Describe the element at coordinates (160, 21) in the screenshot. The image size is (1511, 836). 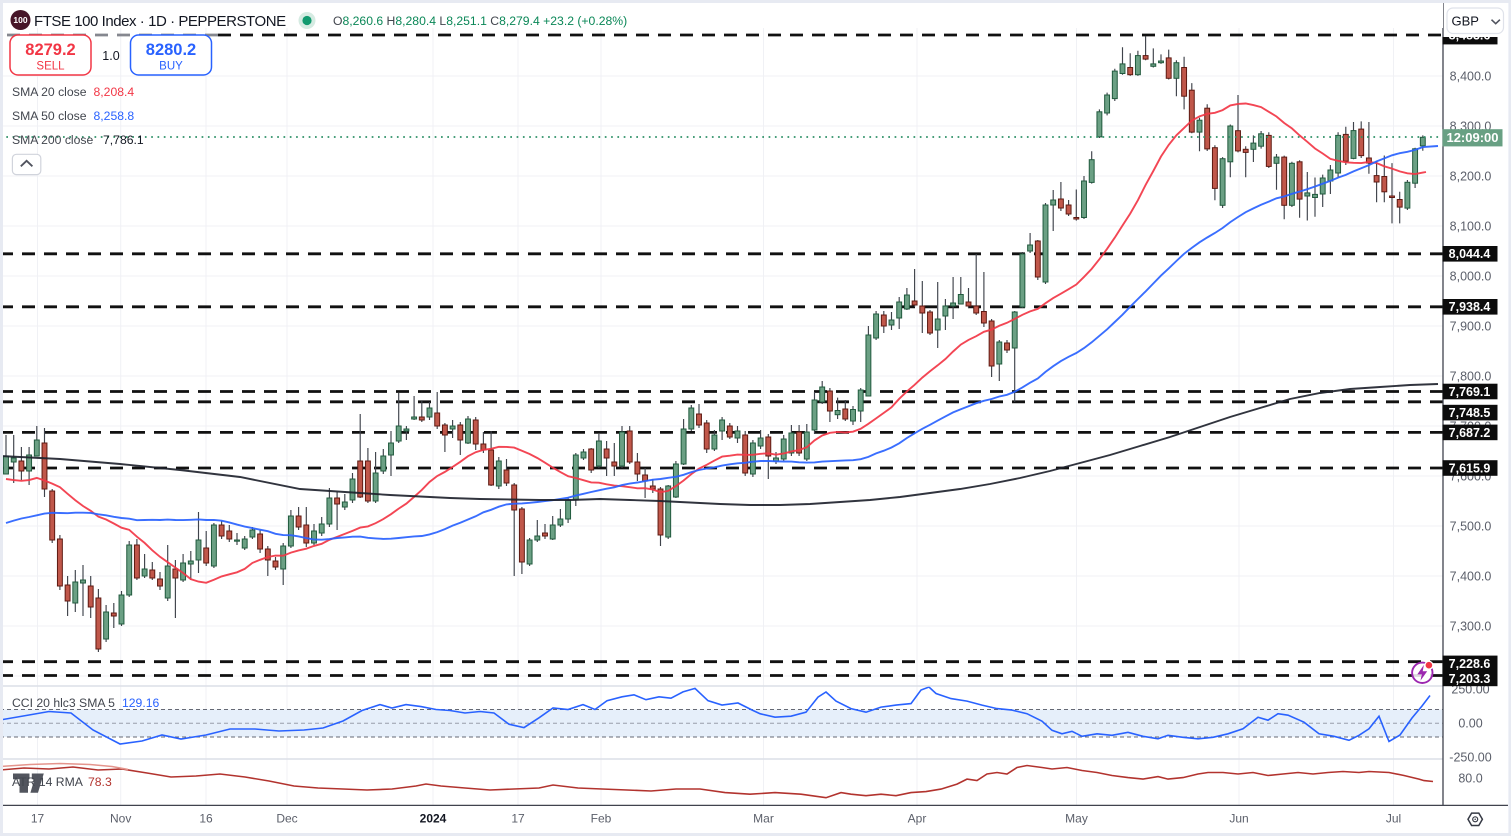
I see `svg-text:FTSE 100 Index · 1D · PEPPERST: FTSE 100 Index · 1D · PEPPERSTONE` at that location.